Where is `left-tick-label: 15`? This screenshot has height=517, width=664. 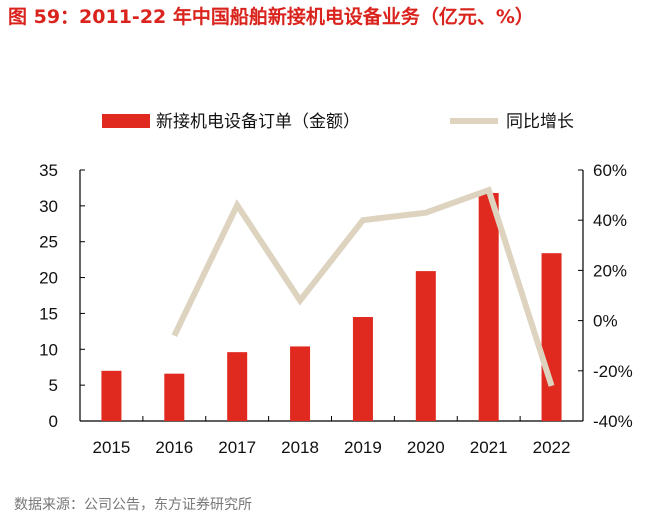
left-tick-label: 15 is located at coordinates (48, 313).